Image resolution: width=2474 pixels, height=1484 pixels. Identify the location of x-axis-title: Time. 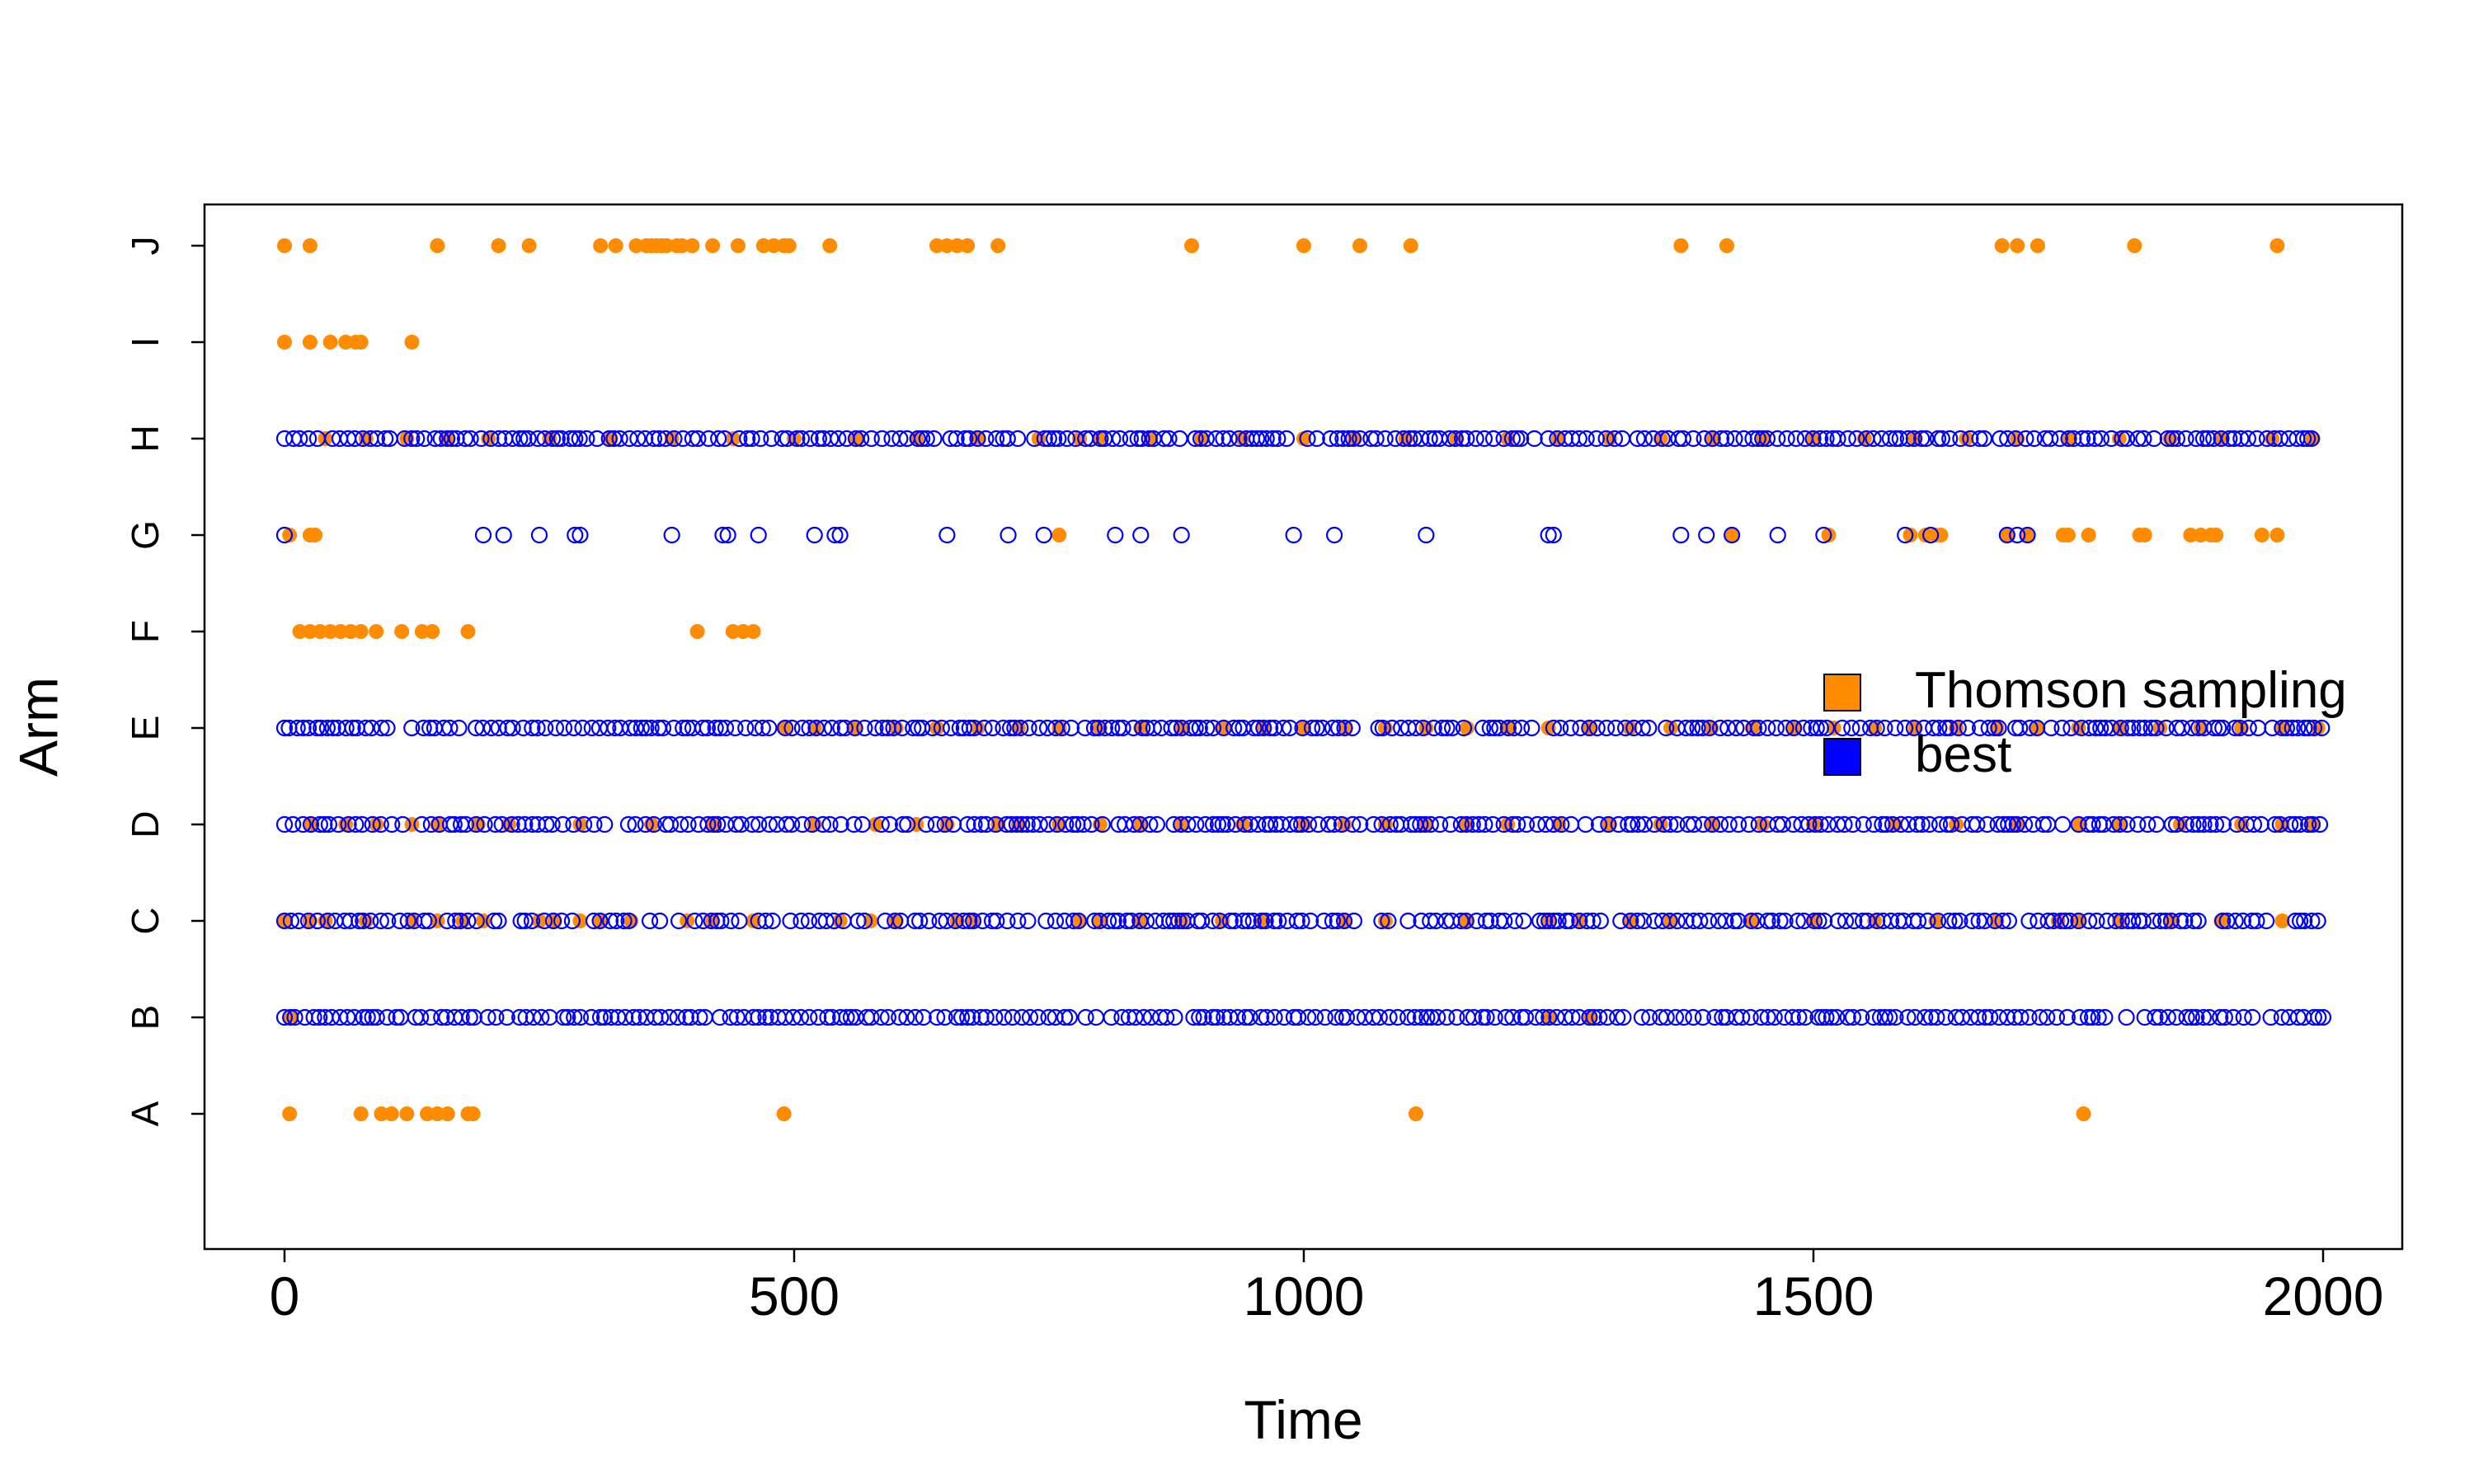
(1303, 1419).